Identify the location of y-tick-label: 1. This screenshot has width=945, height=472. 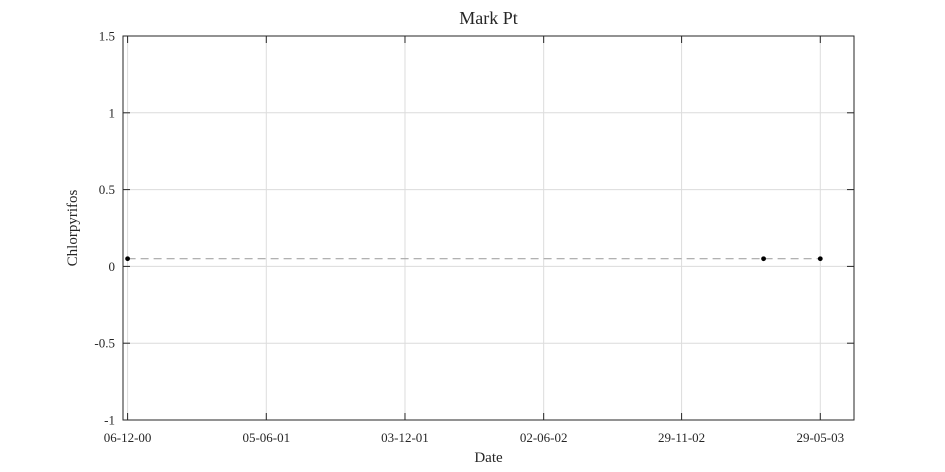
(112, 112).